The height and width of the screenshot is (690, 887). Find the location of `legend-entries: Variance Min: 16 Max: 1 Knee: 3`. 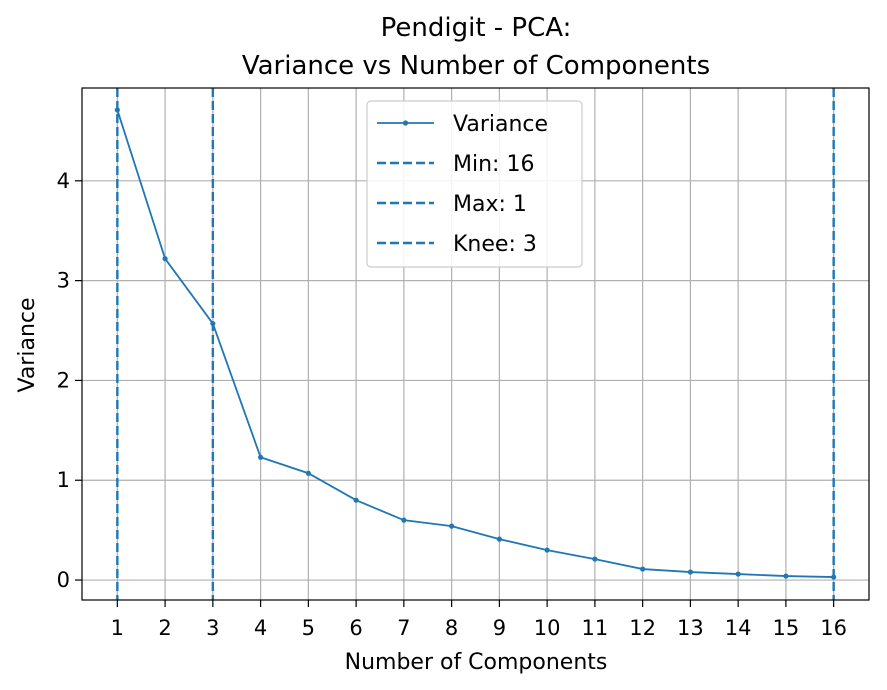

legend-entries: Variance Min: 16 Max: 1 Knee: 3 is located at coordinates (462, 184).